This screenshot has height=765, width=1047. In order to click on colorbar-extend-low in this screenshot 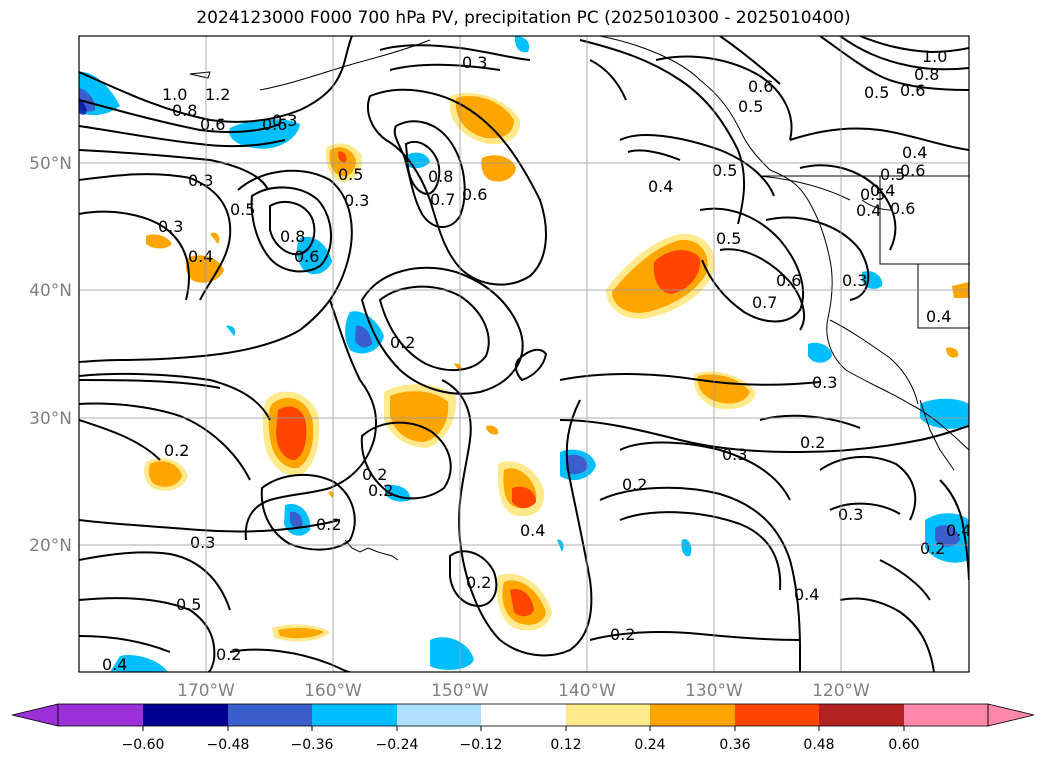, I will do `click(35, 715)`.